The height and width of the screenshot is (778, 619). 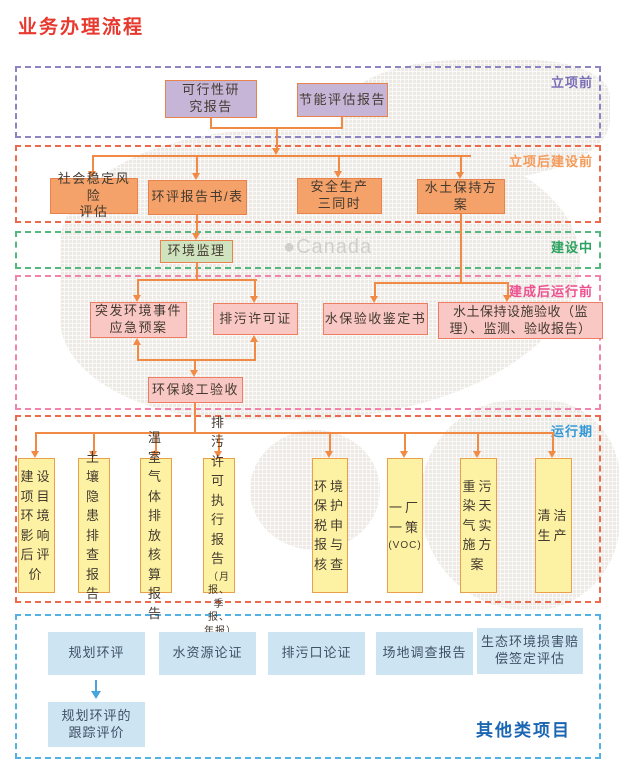 I want to click on section-post-approval-pre-construction: 立项后建设前, so click(x=308, y=184).